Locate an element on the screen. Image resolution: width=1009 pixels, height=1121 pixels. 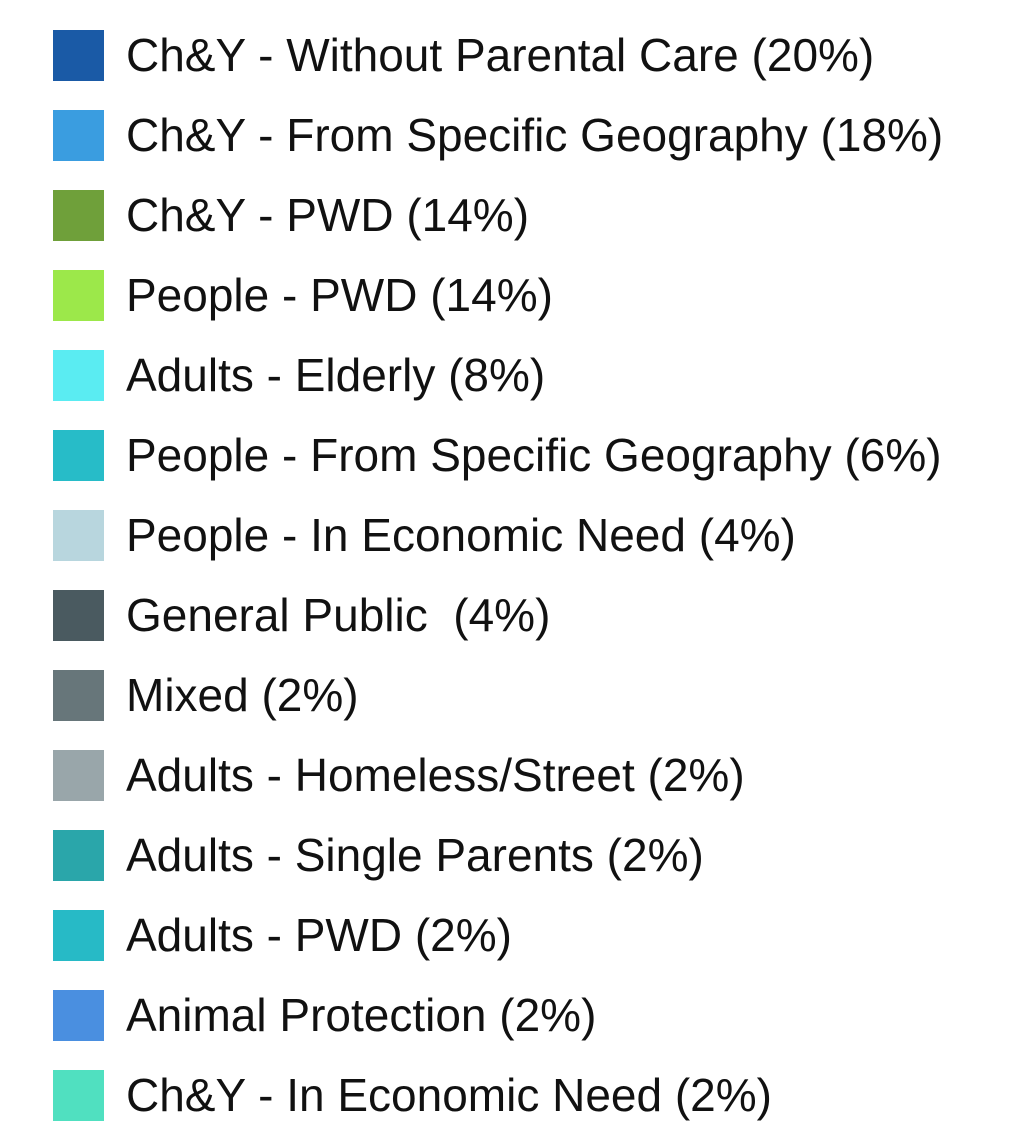
legend-label: Ch&Y - In Economic Need (2%) is located at coordinates (449, 1095).